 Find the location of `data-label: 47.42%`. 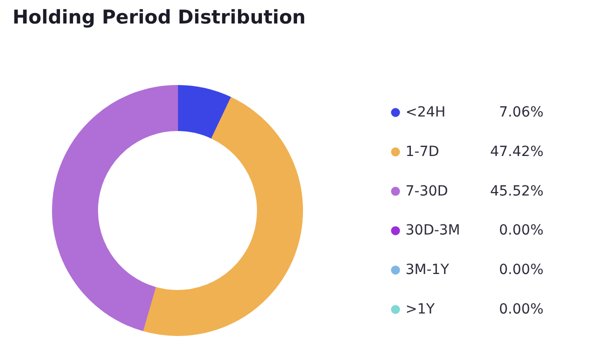

data-label: 47.42% is located at coordinates (517, 152).